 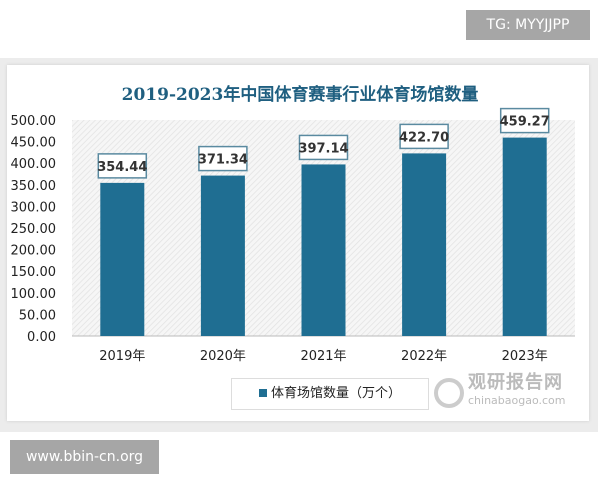 What do you see at coordinates (41, 337) in the screenshot?
I see `y-tick-label: 0.00` at bounding box center [41, 337].